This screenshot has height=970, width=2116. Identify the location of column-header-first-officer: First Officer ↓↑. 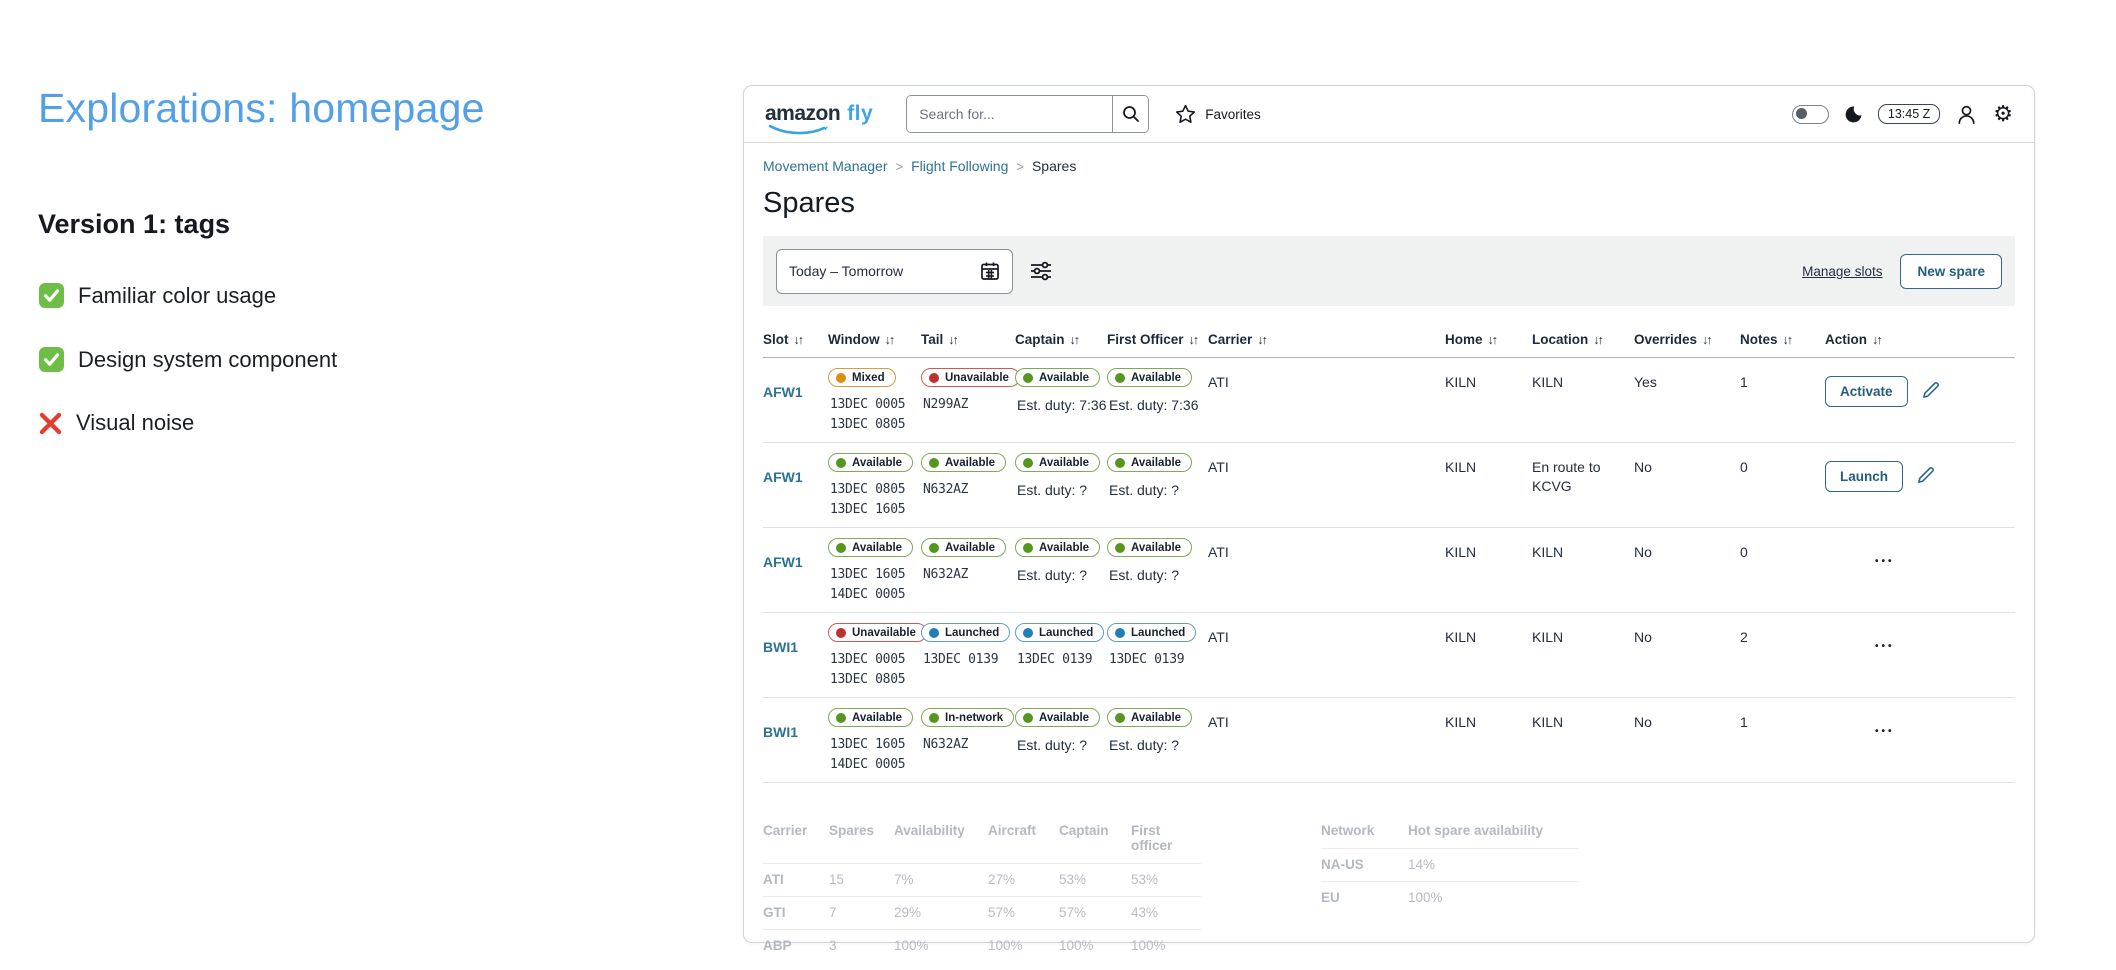
(1153, 339).